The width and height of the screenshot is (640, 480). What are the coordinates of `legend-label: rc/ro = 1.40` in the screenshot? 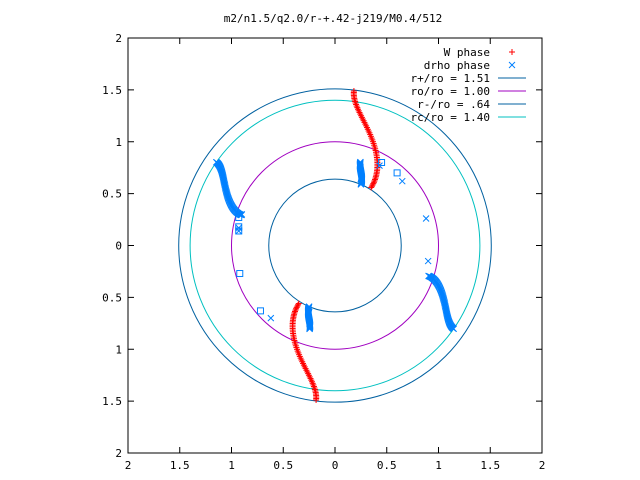 It's located at (450, 117).